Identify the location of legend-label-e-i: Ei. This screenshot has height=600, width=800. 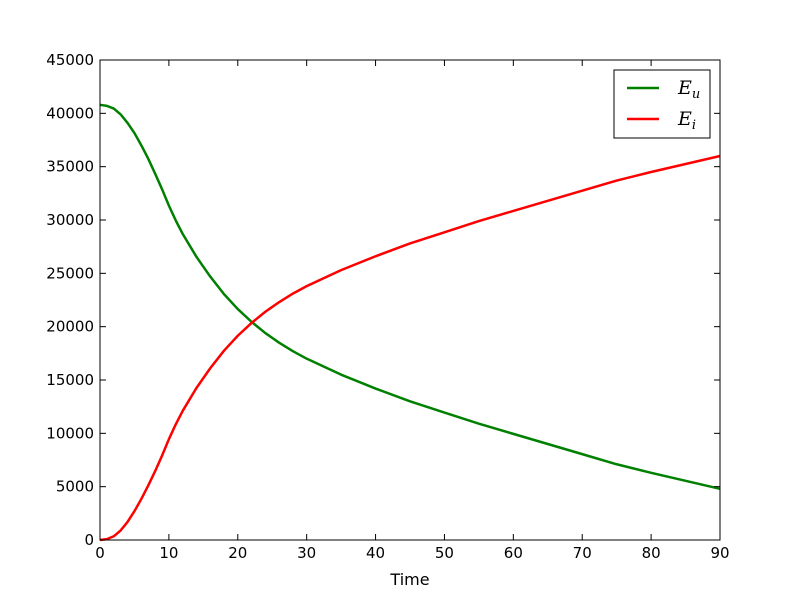
(686, 120).